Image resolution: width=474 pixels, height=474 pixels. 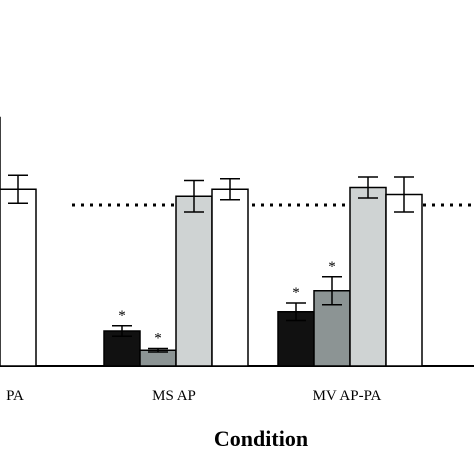 I want to click on significance-marker-3-2: *, so click(x=332, y=267).